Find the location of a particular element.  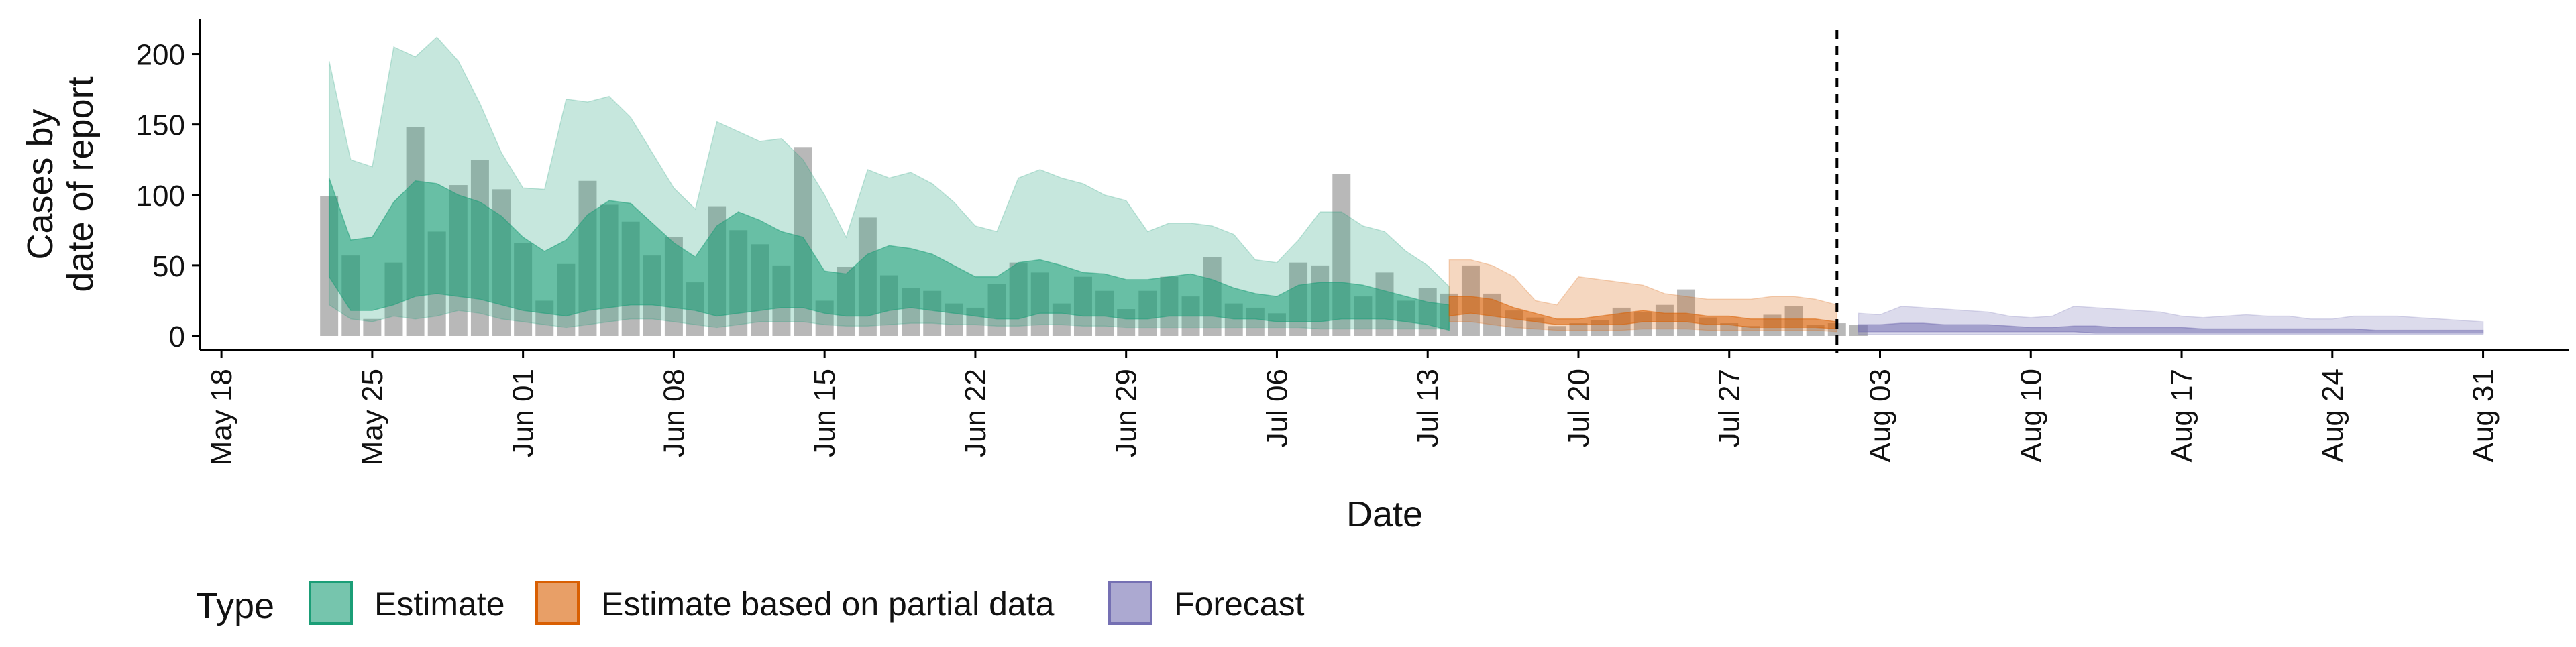

x-tick-label: Aug 03 is located at coordinates (1880, 415).